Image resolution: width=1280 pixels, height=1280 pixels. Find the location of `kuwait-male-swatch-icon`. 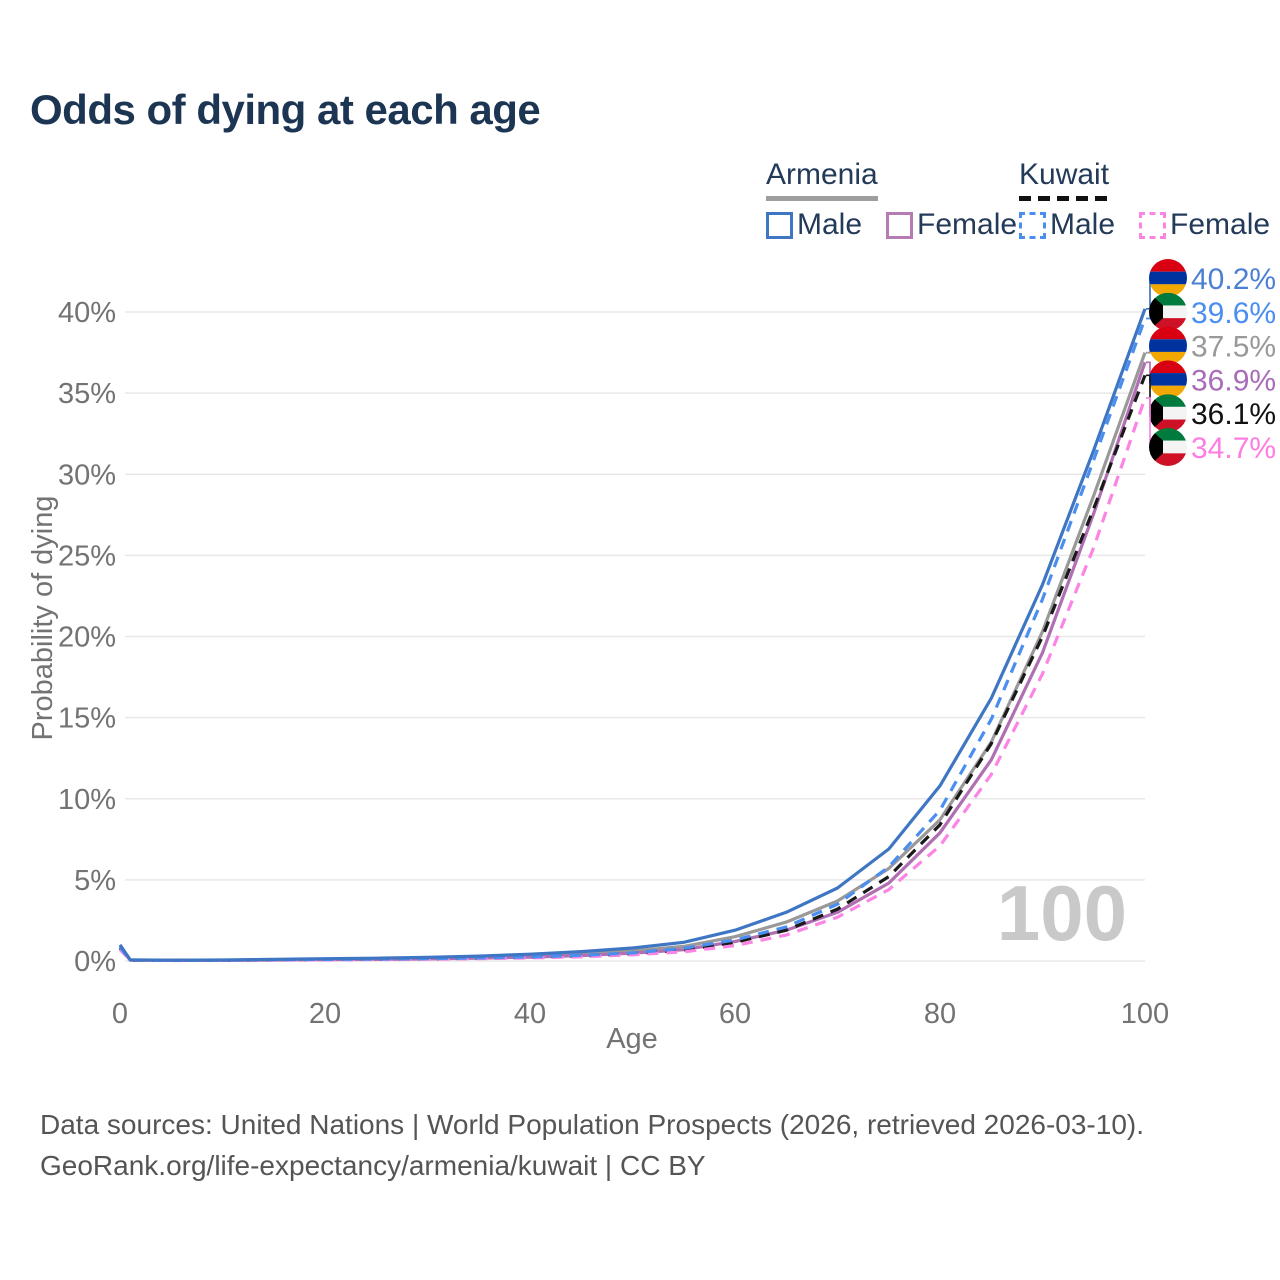

kuwait-male-swatch-icon is located at coordinates (1032, 225).